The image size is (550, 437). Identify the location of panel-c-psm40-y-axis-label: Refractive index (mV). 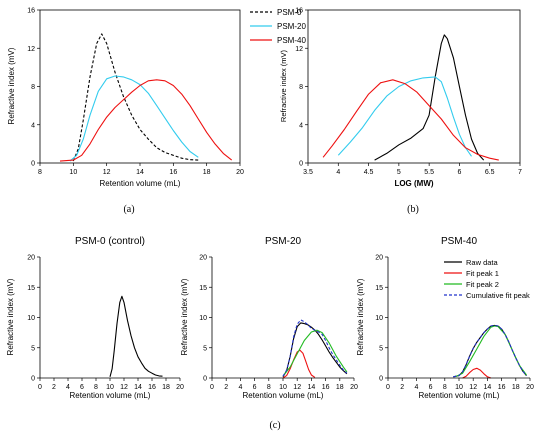
(360, 316).